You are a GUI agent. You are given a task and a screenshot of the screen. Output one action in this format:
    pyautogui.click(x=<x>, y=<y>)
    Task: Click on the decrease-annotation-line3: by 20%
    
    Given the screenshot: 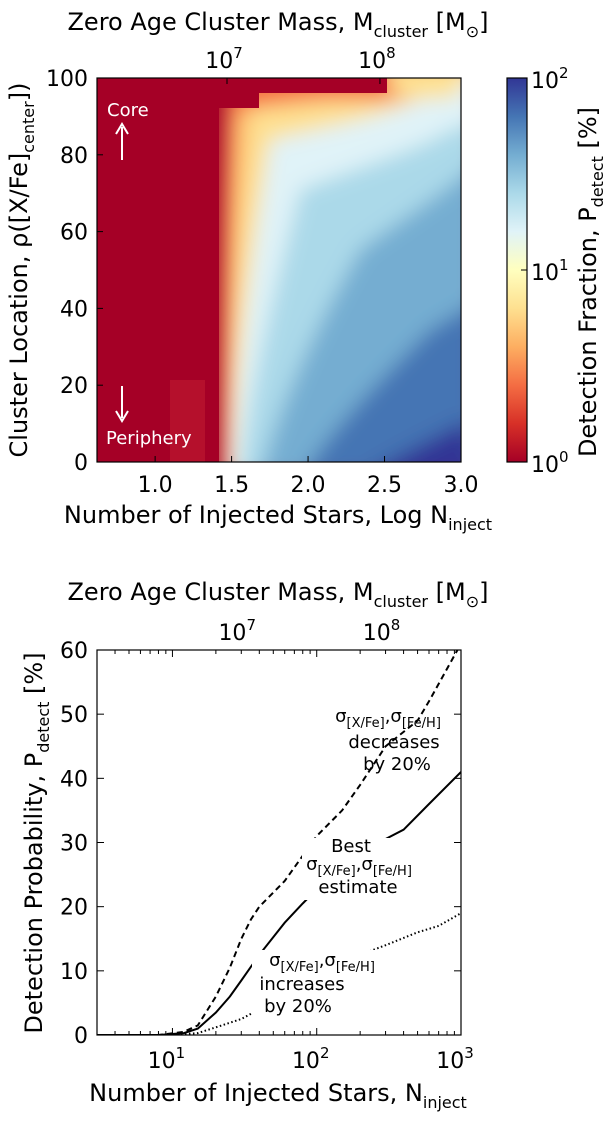 What is the action you would take?
    pyautogui.click(x=397, y=764)
    